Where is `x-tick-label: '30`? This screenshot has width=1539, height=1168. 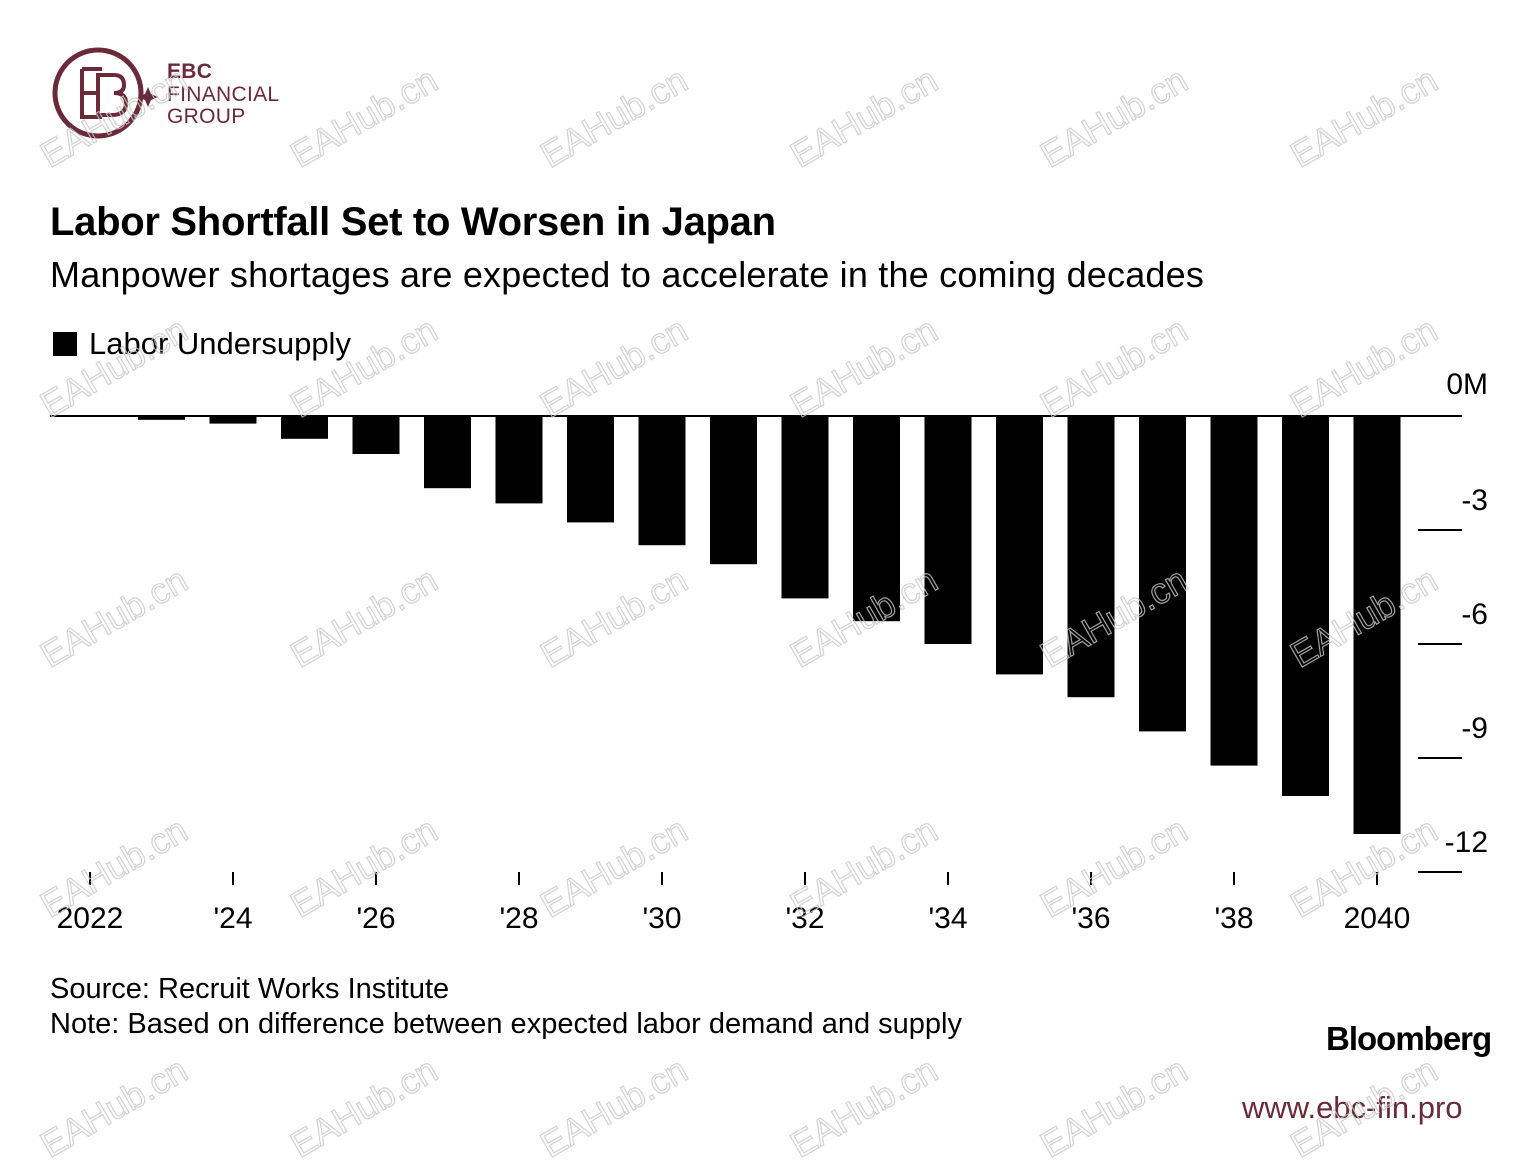
x-tick-label: '30 is located at coordinates (661, 918).